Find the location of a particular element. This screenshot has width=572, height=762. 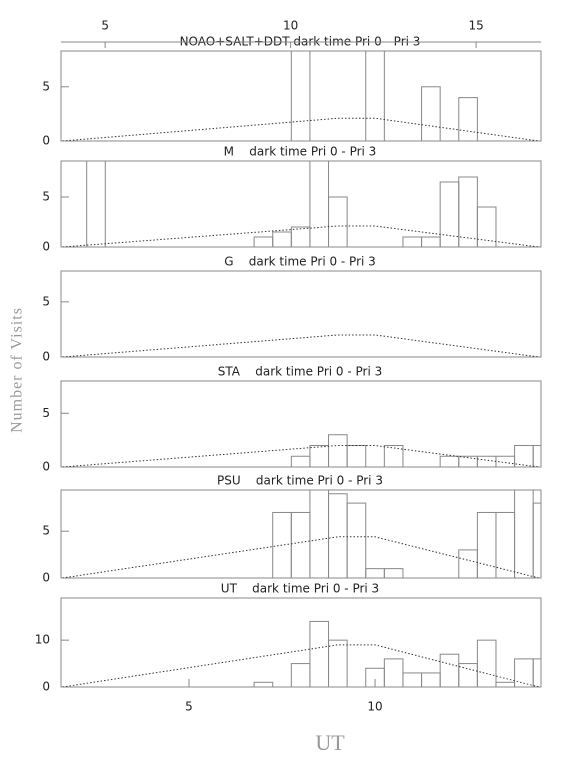

x-tick-label: 10 is located at coordinates (374, 707).